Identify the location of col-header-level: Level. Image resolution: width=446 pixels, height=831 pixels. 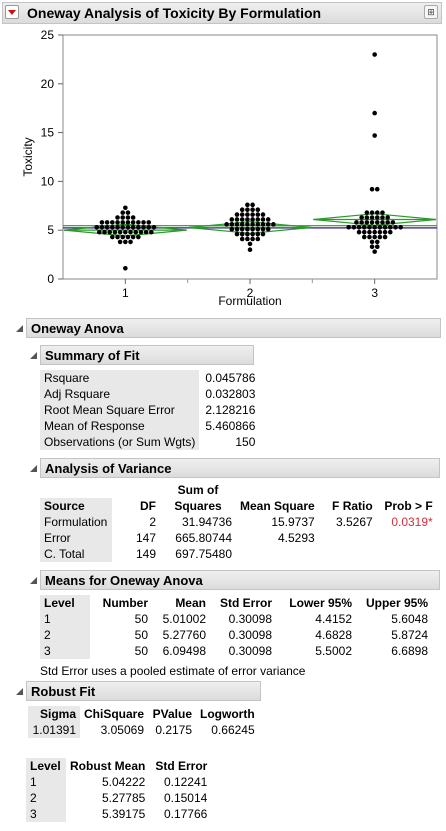
(46, 766).